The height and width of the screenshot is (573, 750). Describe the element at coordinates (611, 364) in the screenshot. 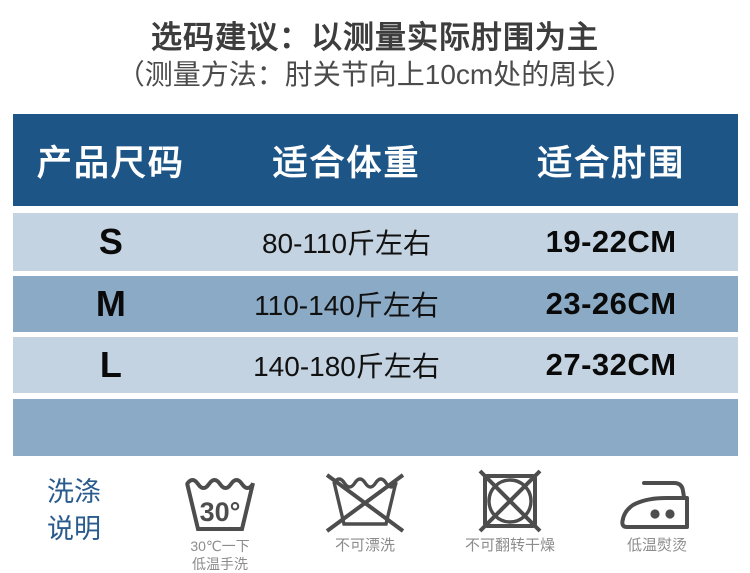

I see `elbow-value: 27-32CM` at that location.